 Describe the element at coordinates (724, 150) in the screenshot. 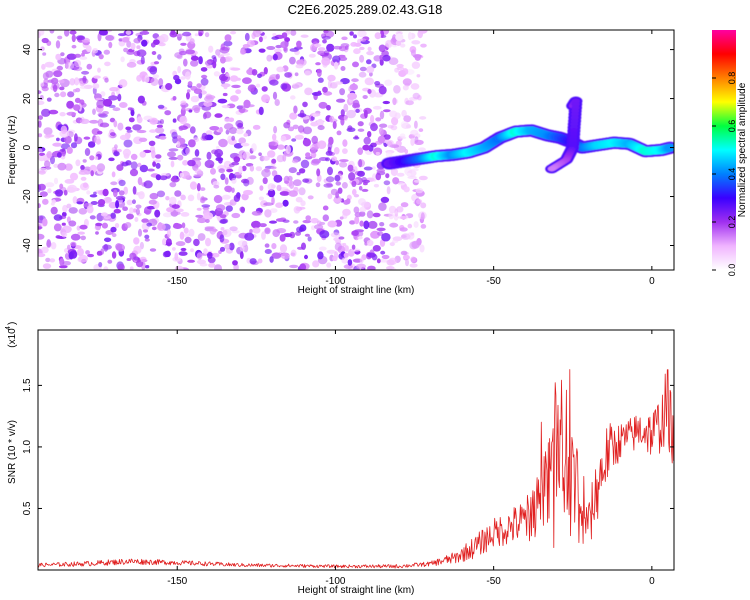

I see `colorbar-strip` at that location.